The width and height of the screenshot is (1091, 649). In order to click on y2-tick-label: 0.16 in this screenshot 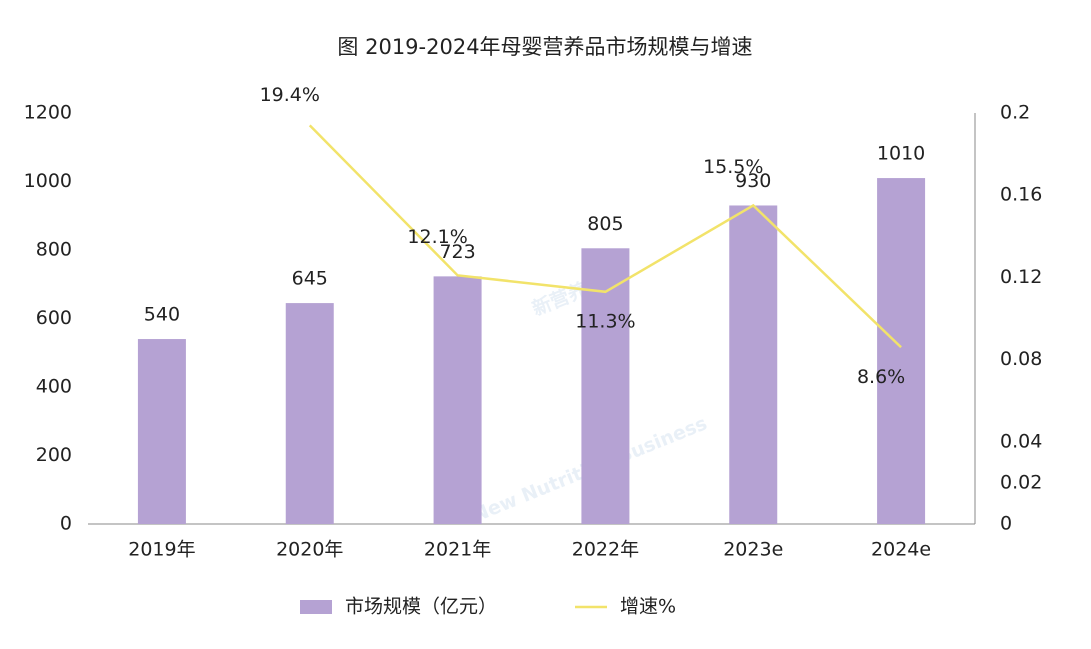, I will do `click(1021, 195)`.